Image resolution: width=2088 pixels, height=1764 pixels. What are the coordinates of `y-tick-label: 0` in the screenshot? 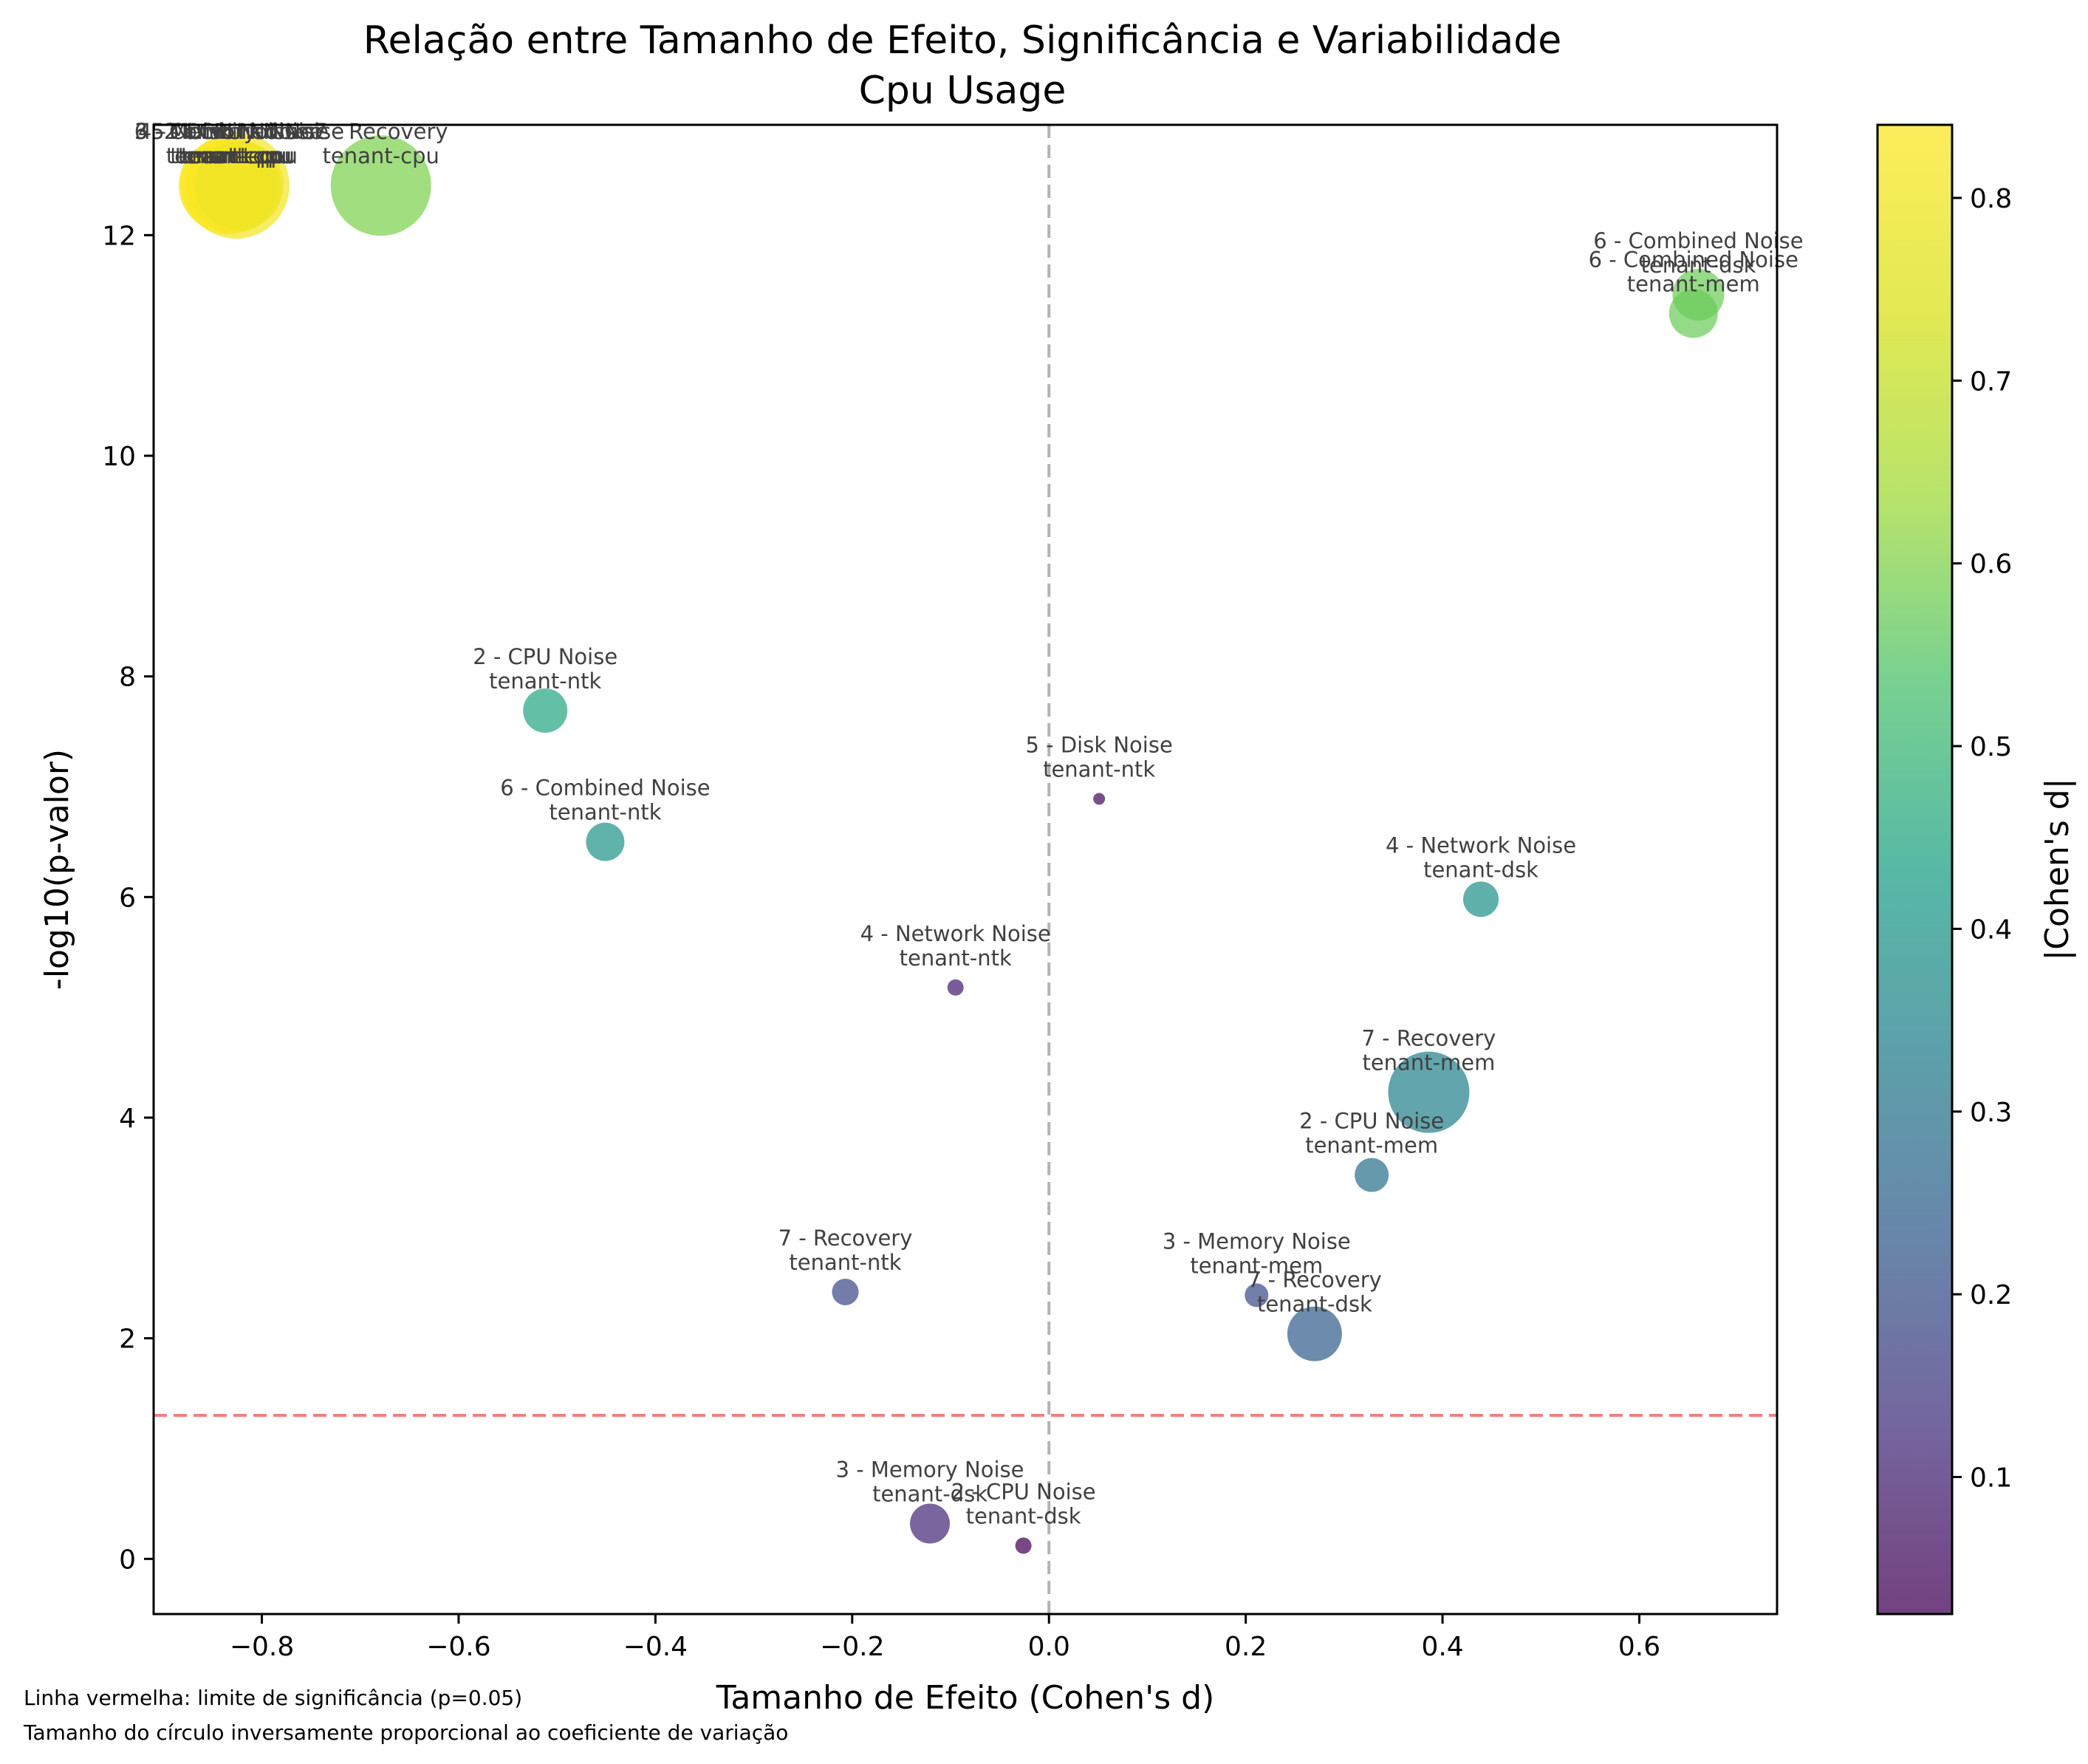 It's located at (127, 1560).